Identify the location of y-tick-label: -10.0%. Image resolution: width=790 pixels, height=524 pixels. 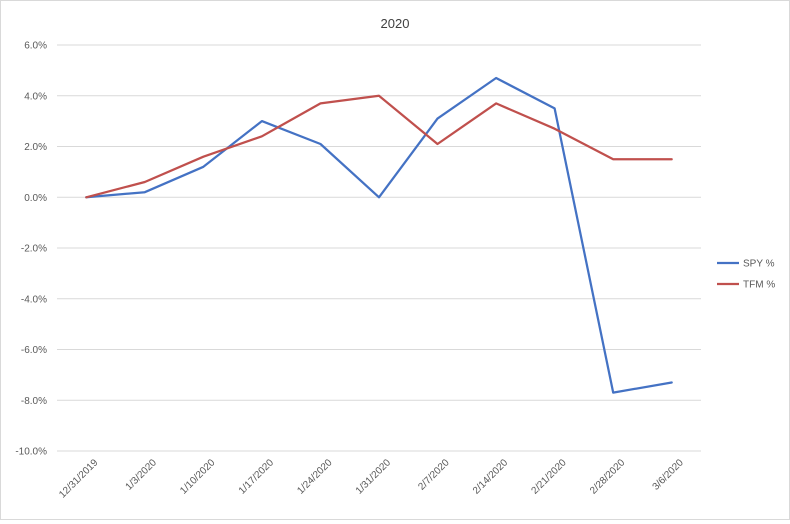
(31, 452).